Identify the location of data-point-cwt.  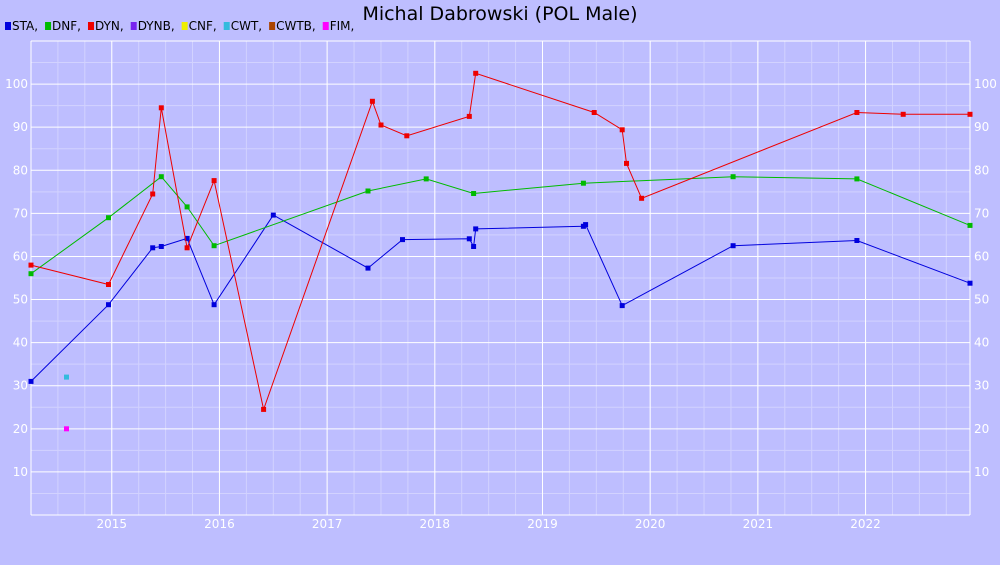
(66, 377).